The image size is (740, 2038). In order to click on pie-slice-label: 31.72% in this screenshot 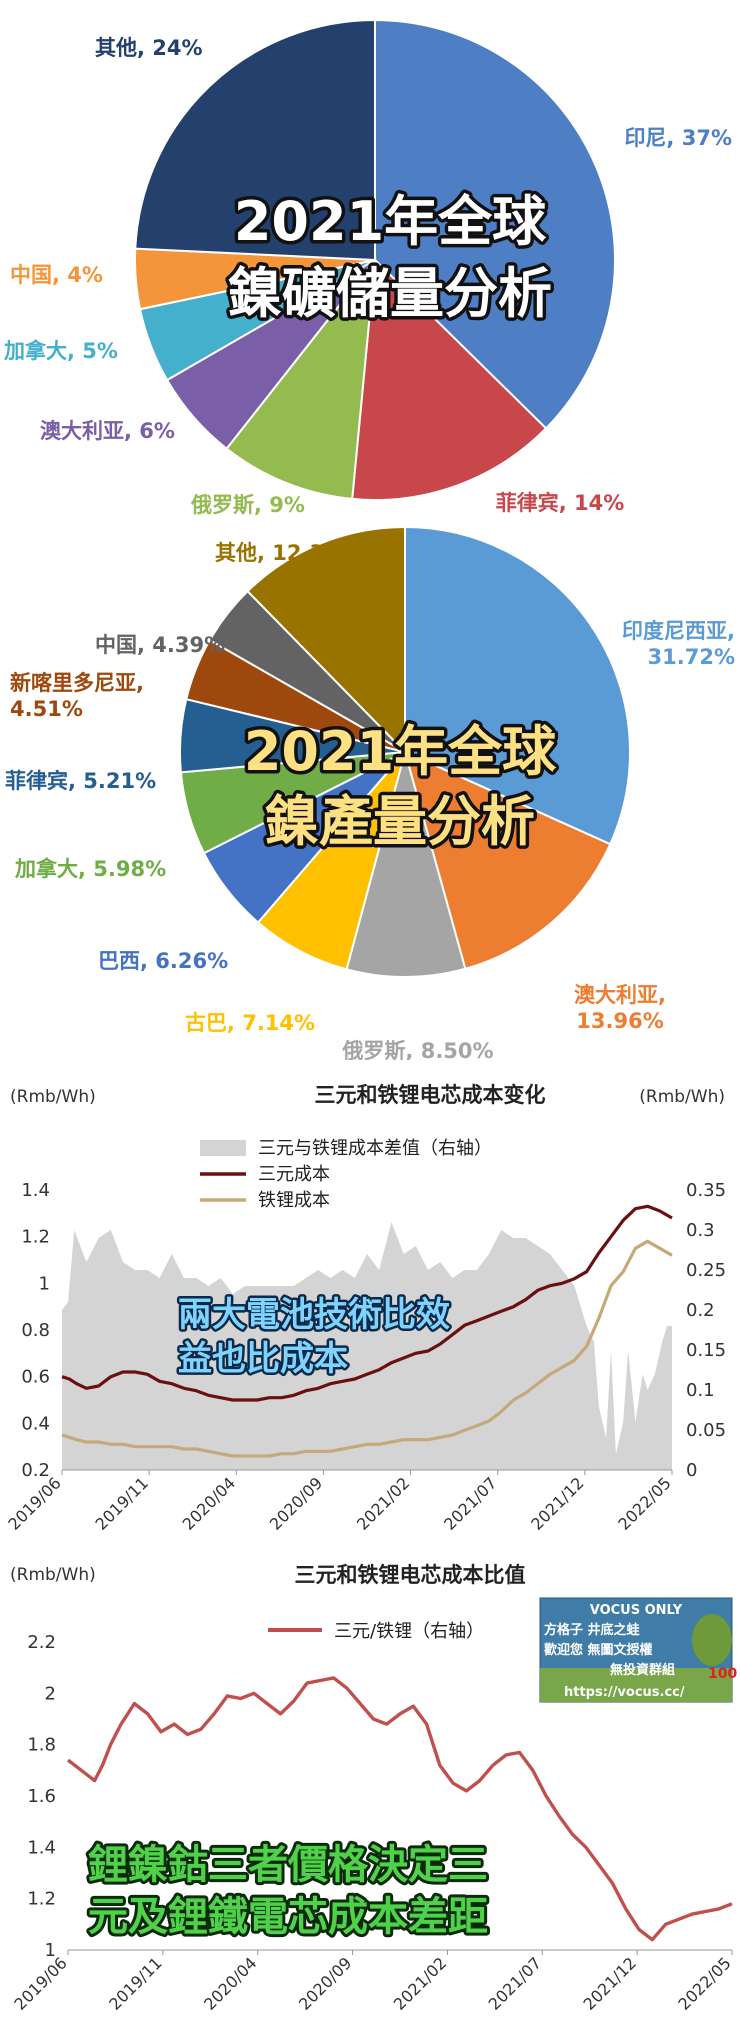, I will do `click(691, 657)`.